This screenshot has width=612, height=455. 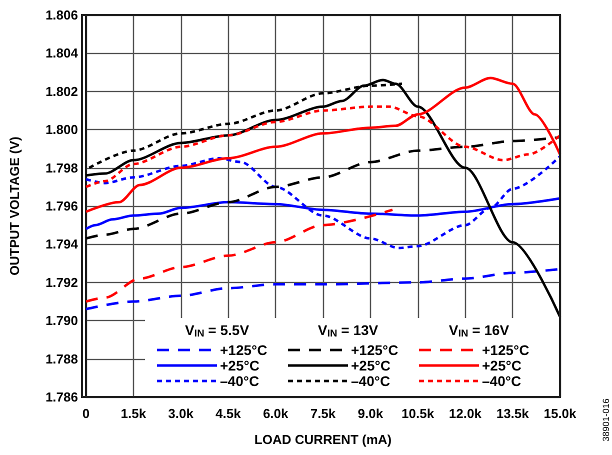 What do you see at coordinates (239, 255) in the screenshot?
I see `line-series` at bounding box center [239, 255].